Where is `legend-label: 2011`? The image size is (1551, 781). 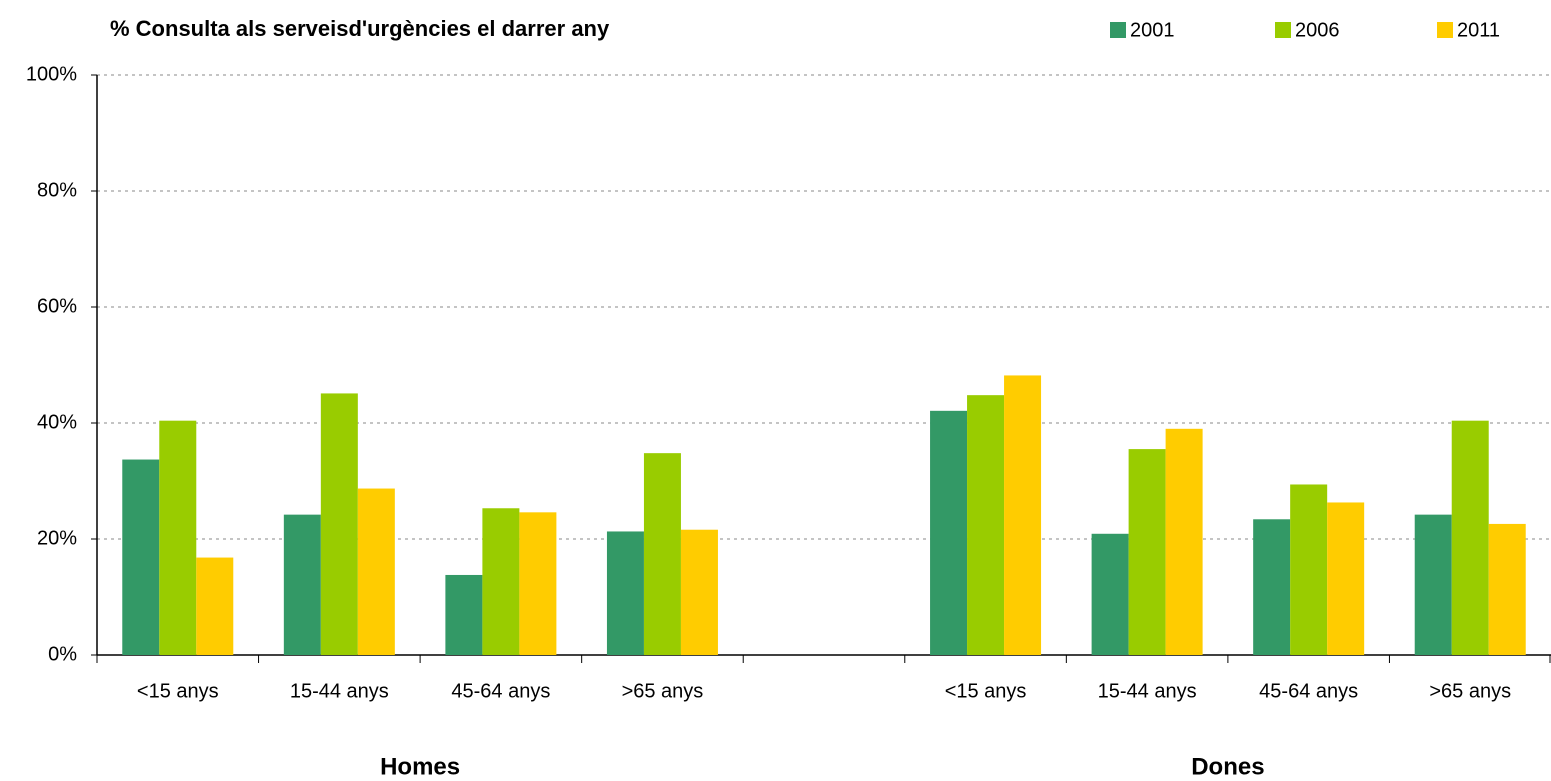 legend-label: 2011 is located at coordinates (1478, 30).